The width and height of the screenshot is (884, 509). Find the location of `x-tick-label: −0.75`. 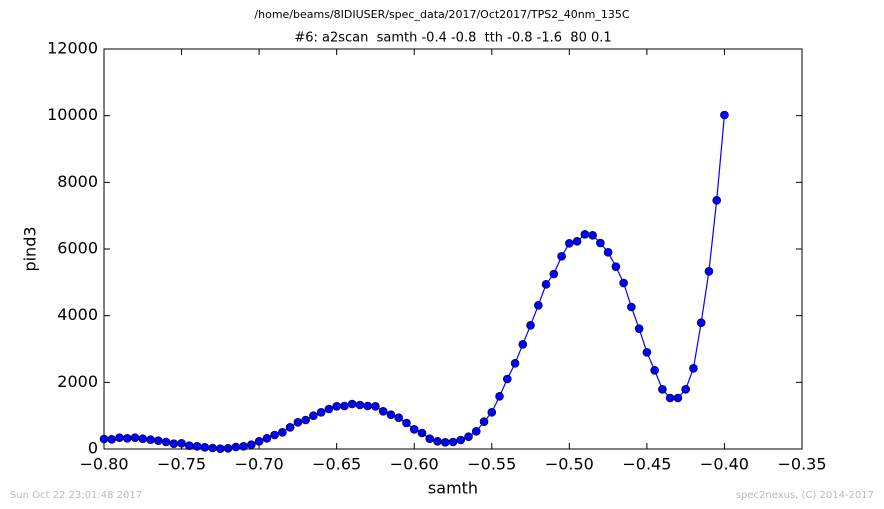

x-tick-label: −0.75 is located at coordinates (181, 464).